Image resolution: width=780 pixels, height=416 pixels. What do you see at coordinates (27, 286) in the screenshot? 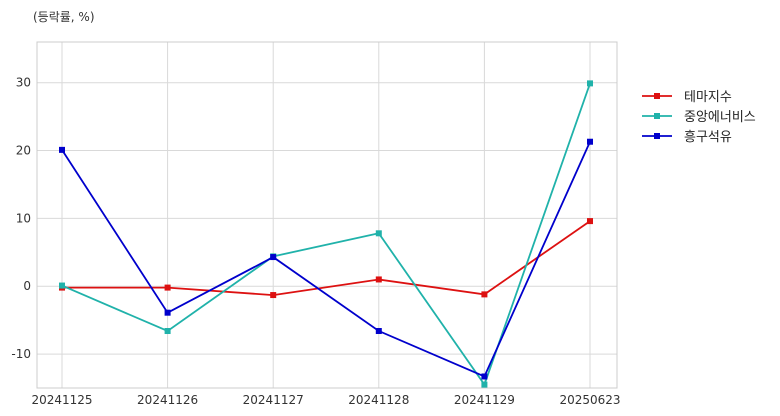
I see `y-tick-label: 0` at bounding box center [27, 286].